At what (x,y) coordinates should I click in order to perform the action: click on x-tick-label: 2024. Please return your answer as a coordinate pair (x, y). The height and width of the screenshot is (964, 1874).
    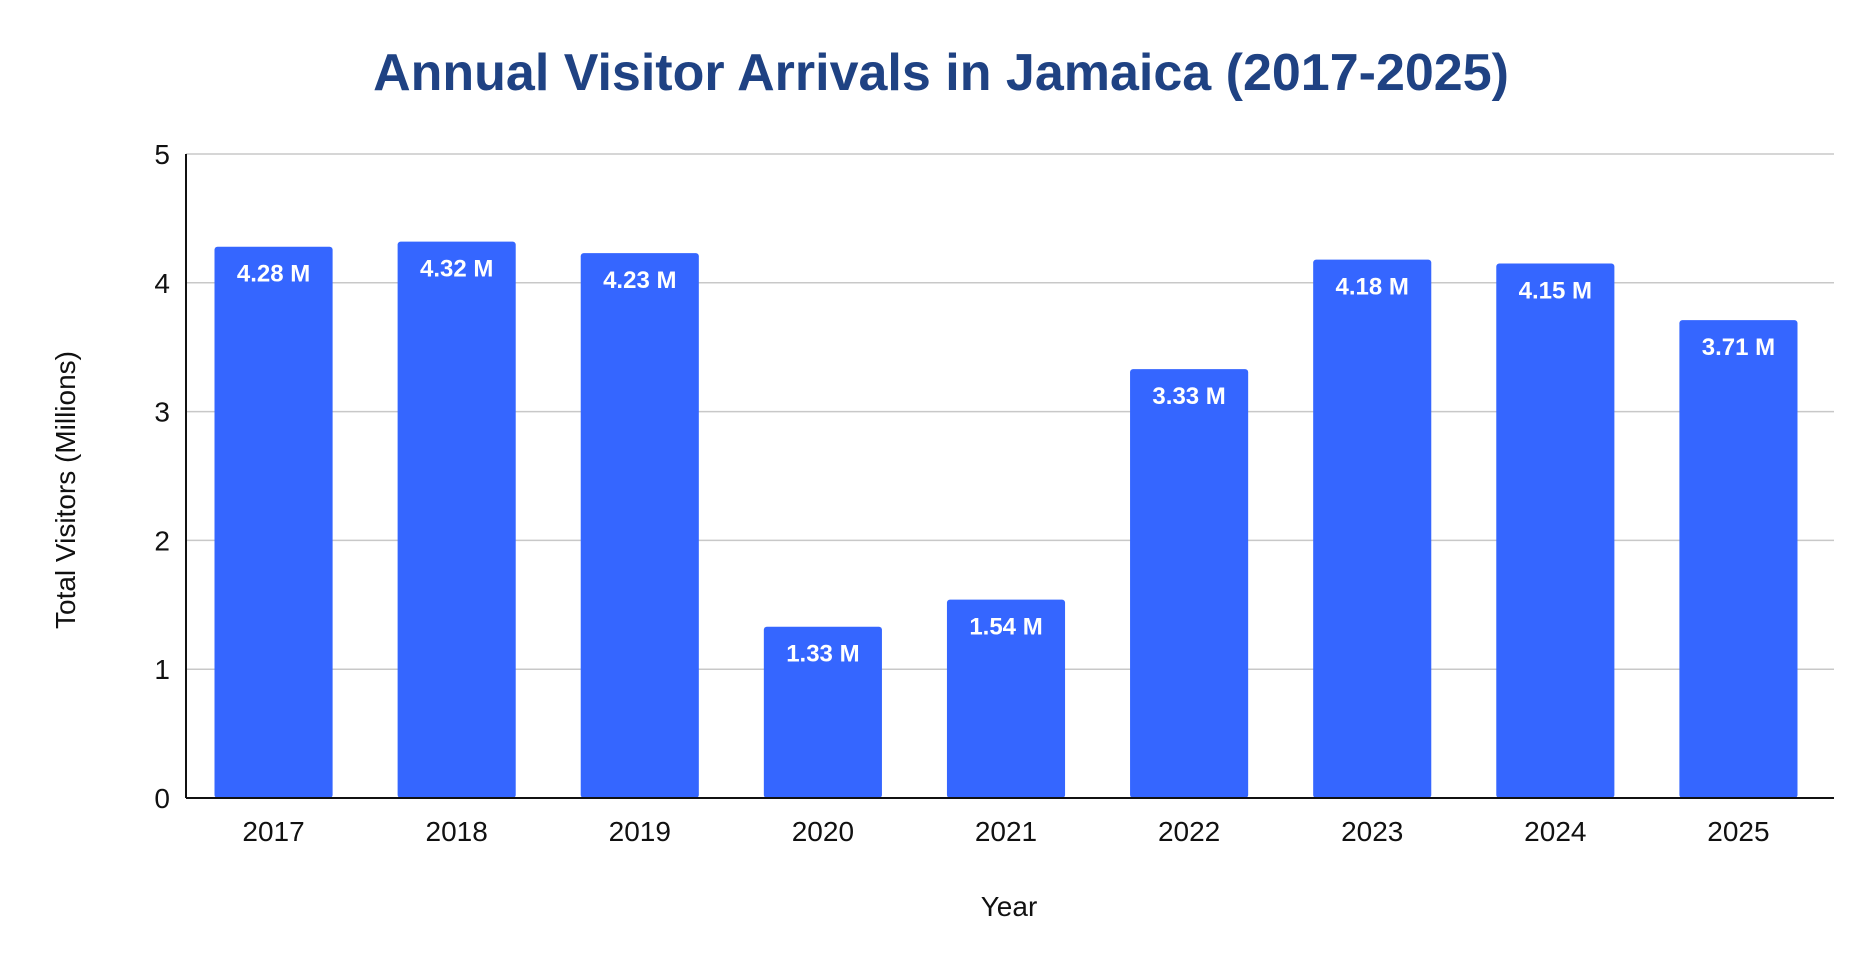
    Looking at the image, I should click on (1555, 831).